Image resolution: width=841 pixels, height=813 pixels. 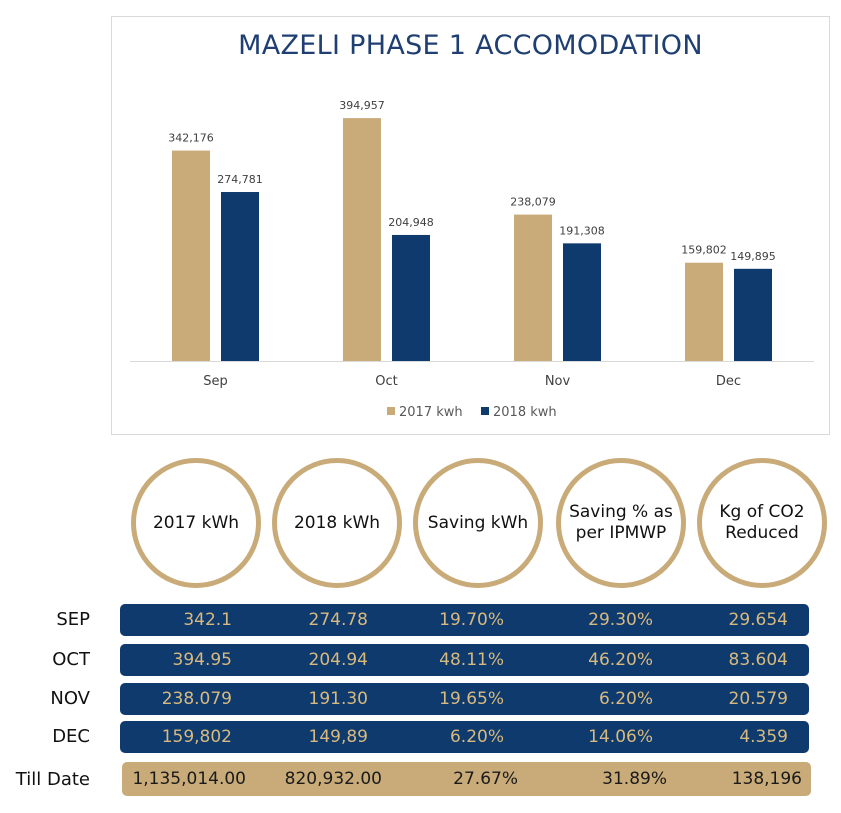 What do you see at coordinates (362, 240) in the screenshot?
I see `bar-oct-2017` at bounding box center [362, 240].